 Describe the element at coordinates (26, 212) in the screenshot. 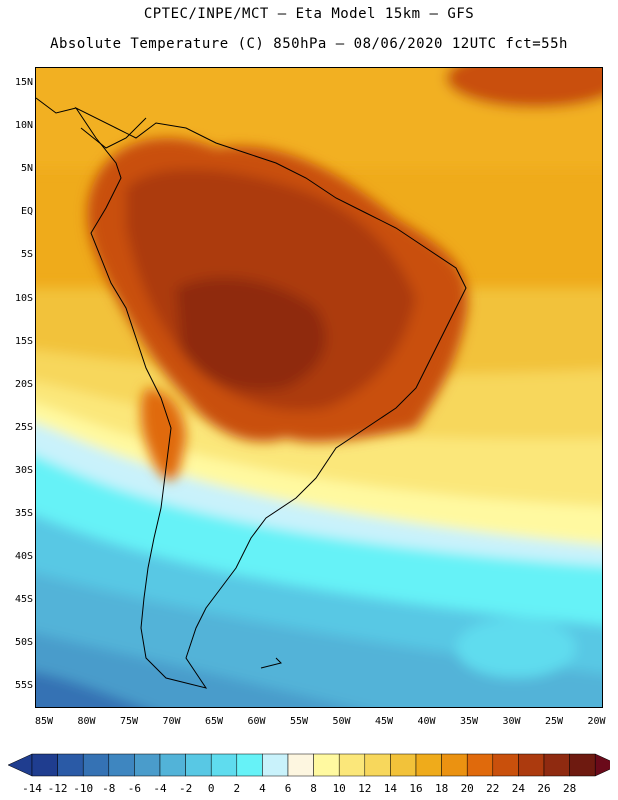

I see `latitude-label: EQ` at that location.